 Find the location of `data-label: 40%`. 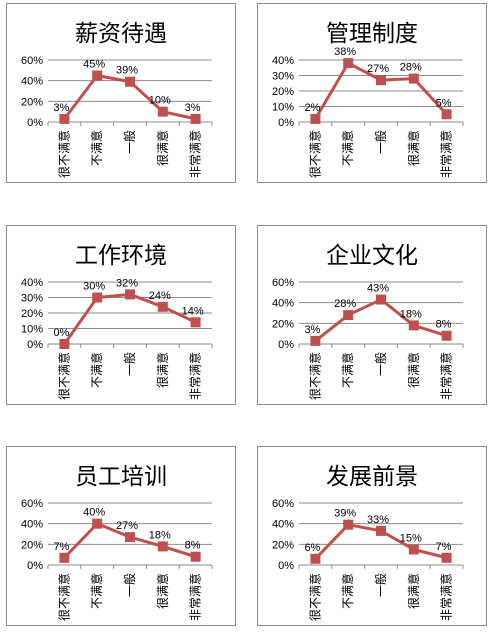

data-label: 40% is located at coordinates (94, 513).